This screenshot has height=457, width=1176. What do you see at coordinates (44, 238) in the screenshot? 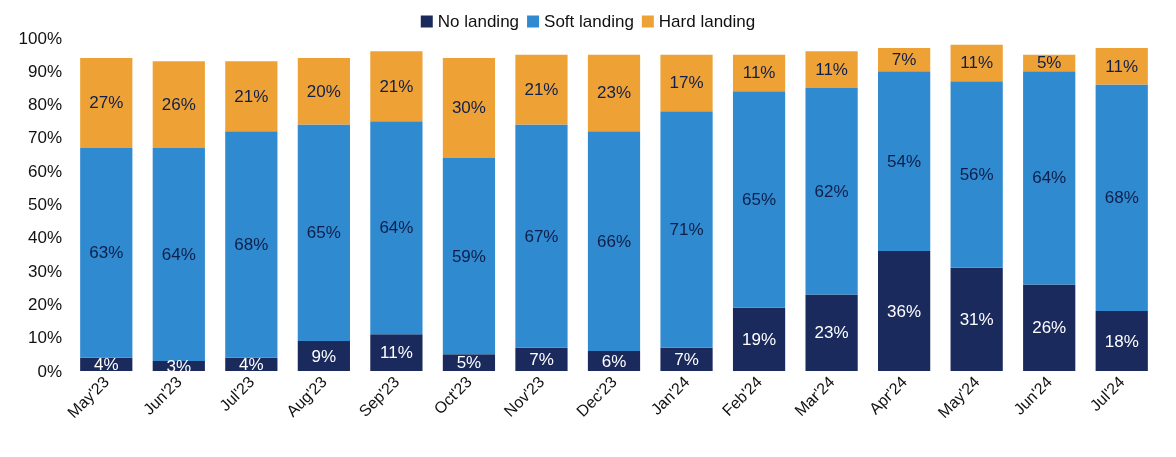
I see `y-tick-label: 40%` at bounding box center [44, 238].